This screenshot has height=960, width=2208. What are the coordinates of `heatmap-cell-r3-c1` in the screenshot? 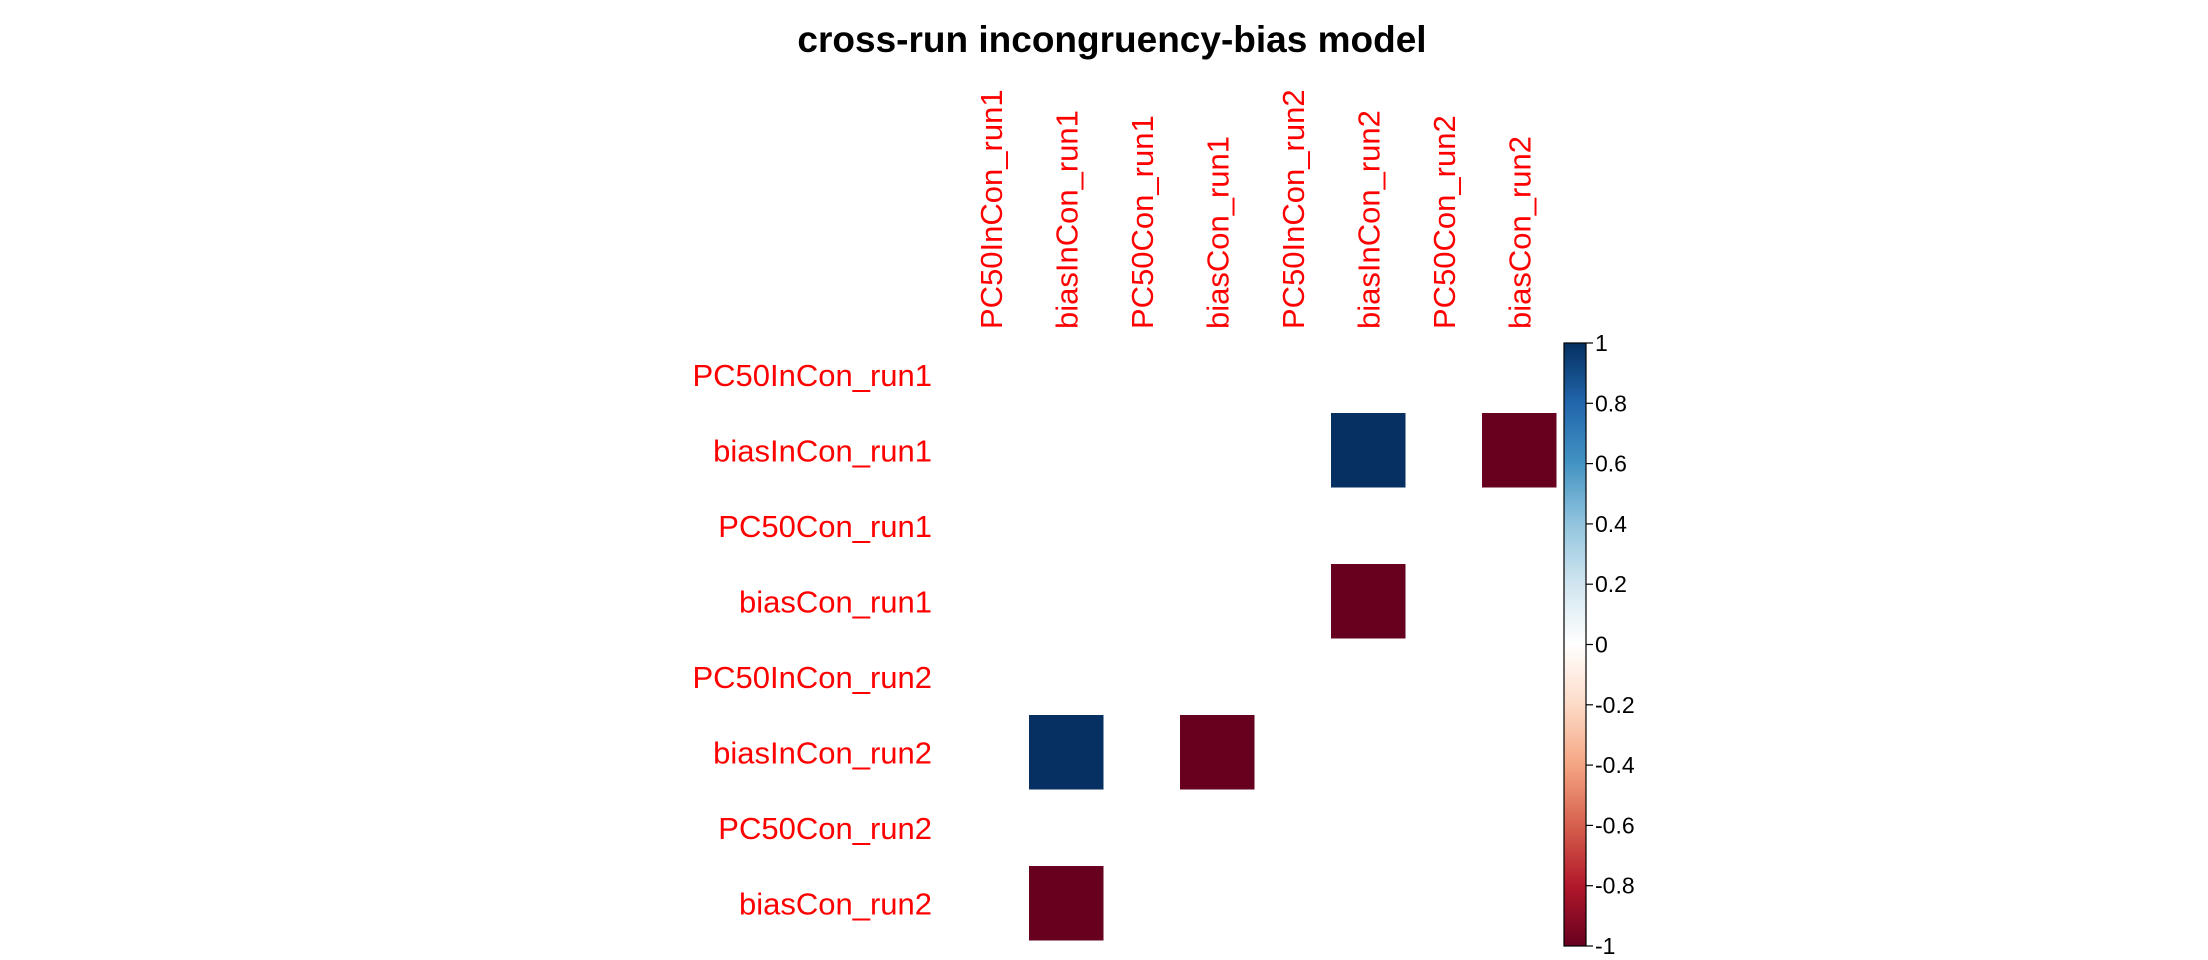 It's located at (990, 525).